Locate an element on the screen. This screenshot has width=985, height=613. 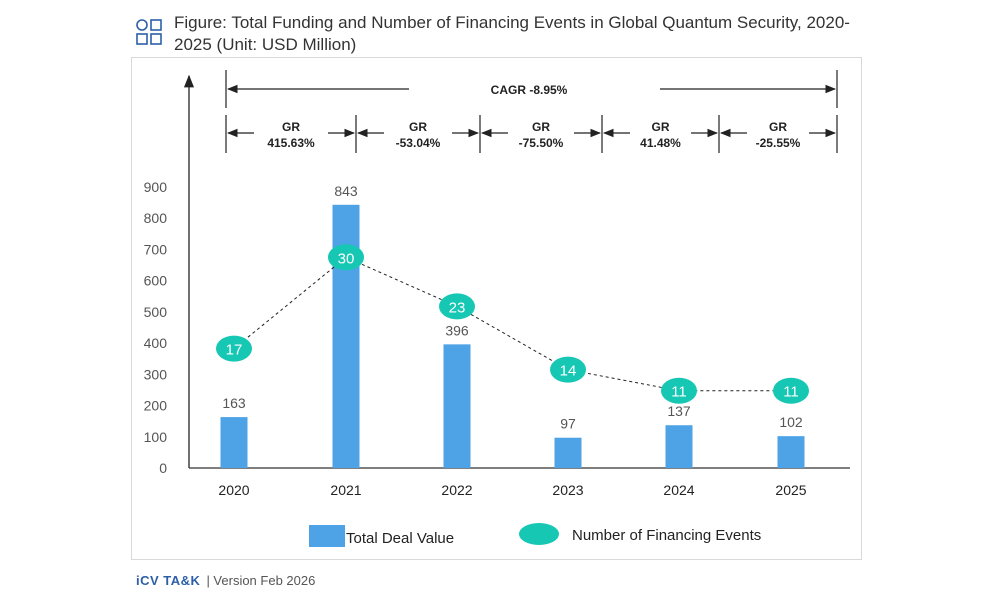
y-tick-label: 300 is located at coordinates (156, 374).